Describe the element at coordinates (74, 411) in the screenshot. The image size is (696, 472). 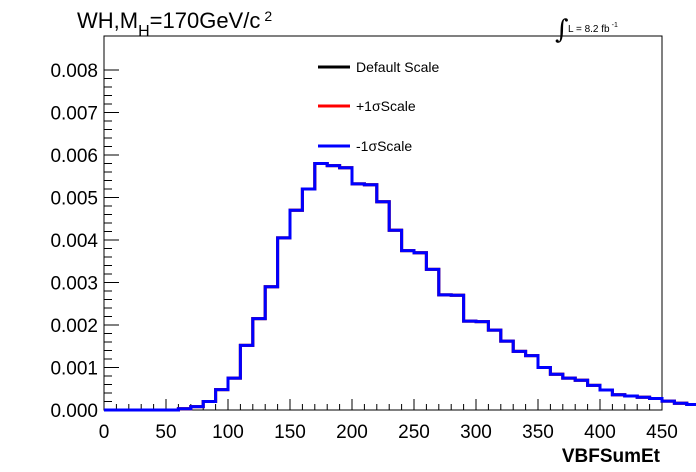
I see `y-tick-label: 0.000` at that location.